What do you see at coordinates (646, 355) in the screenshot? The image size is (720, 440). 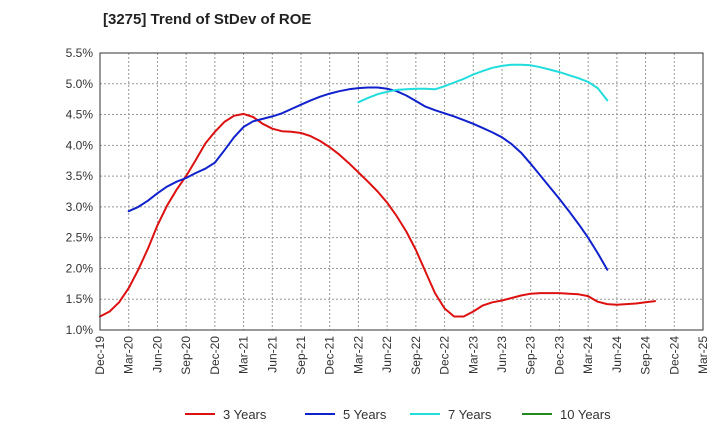 I see `x-tick-label: Sep-24` at bounding box center [646, 355].